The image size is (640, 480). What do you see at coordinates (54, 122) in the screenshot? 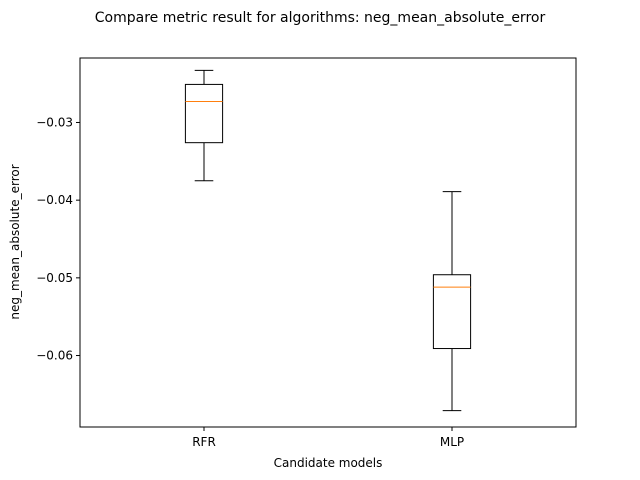
I see `y-tick-label: −0.03` at bounding box center [54, 122].